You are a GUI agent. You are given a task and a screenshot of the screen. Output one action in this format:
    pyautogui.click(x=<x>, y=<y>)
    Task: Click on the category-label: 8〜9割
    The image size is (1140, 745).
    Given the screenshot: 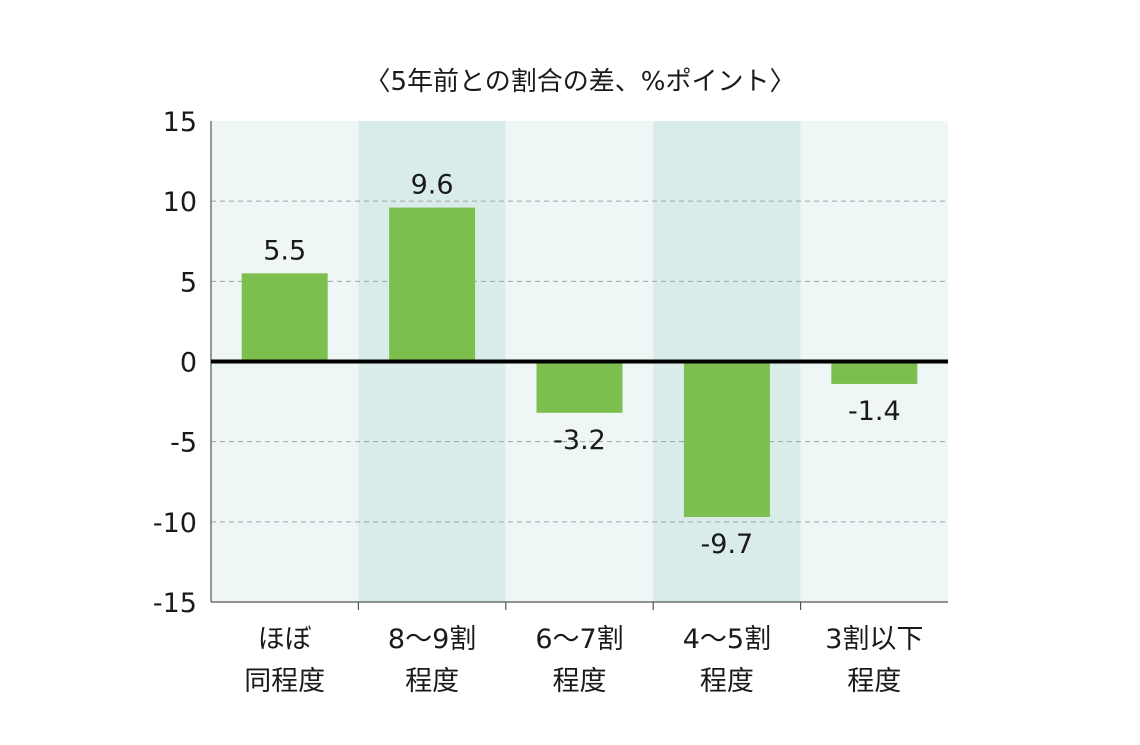 What is the action you would take?
    pyautogui.click(x=432, y=639)
    